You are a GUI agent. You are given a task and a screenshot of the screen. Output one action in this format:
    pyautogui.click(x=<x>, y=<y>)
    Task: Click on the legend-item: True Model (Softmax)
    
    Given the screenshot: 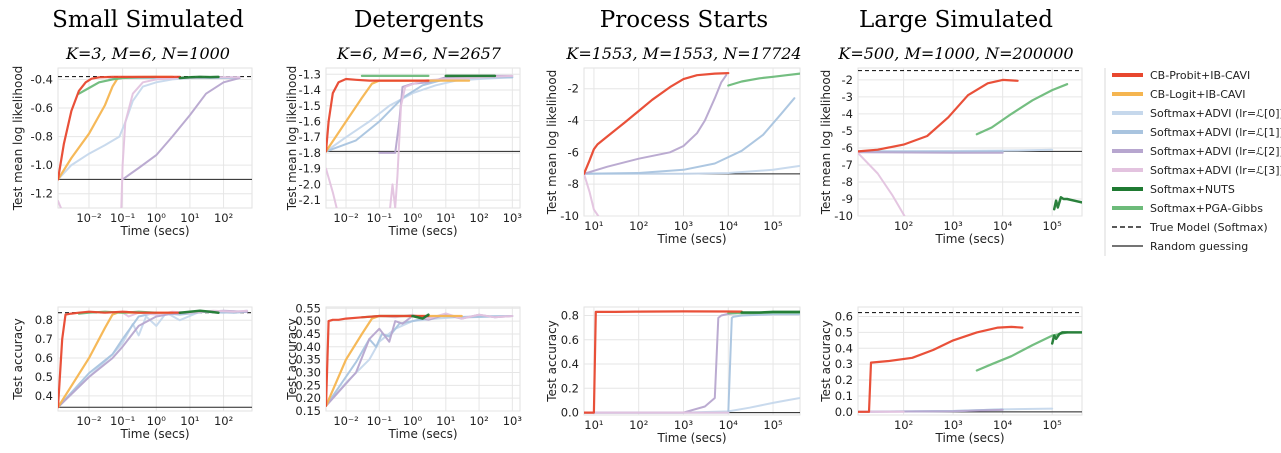 What is the action you would take?
    pyautogui.click(x=1190, y=227)
    